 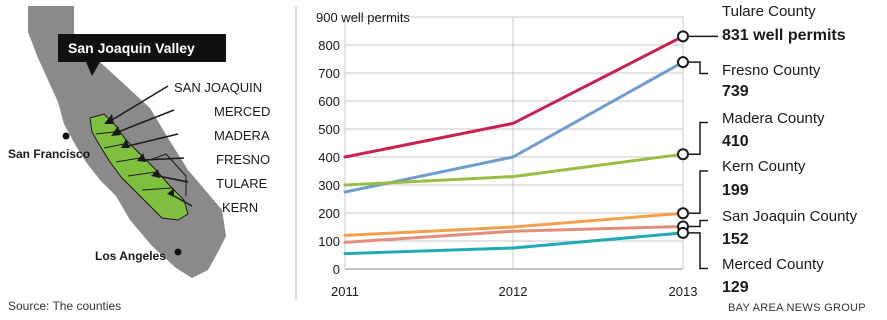 What do you see at coordinates (514, 169) in the screenshot?
I see `series-line-madera` at bounding box center [514, 169].